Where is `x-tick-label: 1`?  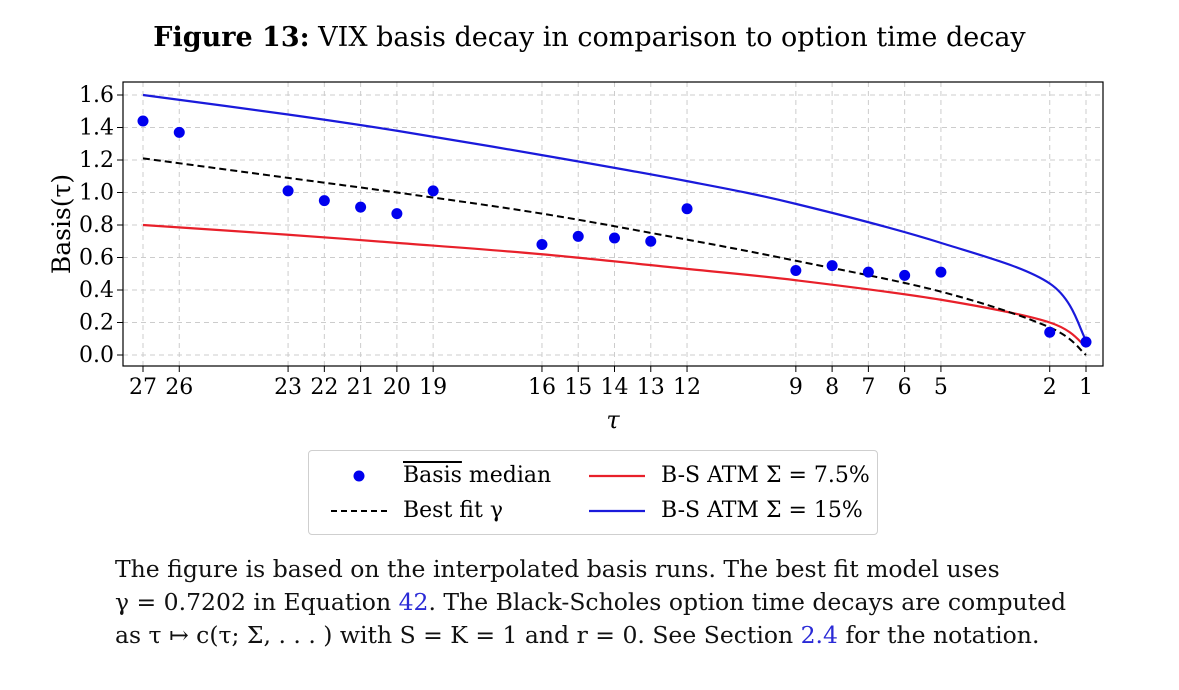
x-tick-label: 1 is located at coordinates (1086, 387).